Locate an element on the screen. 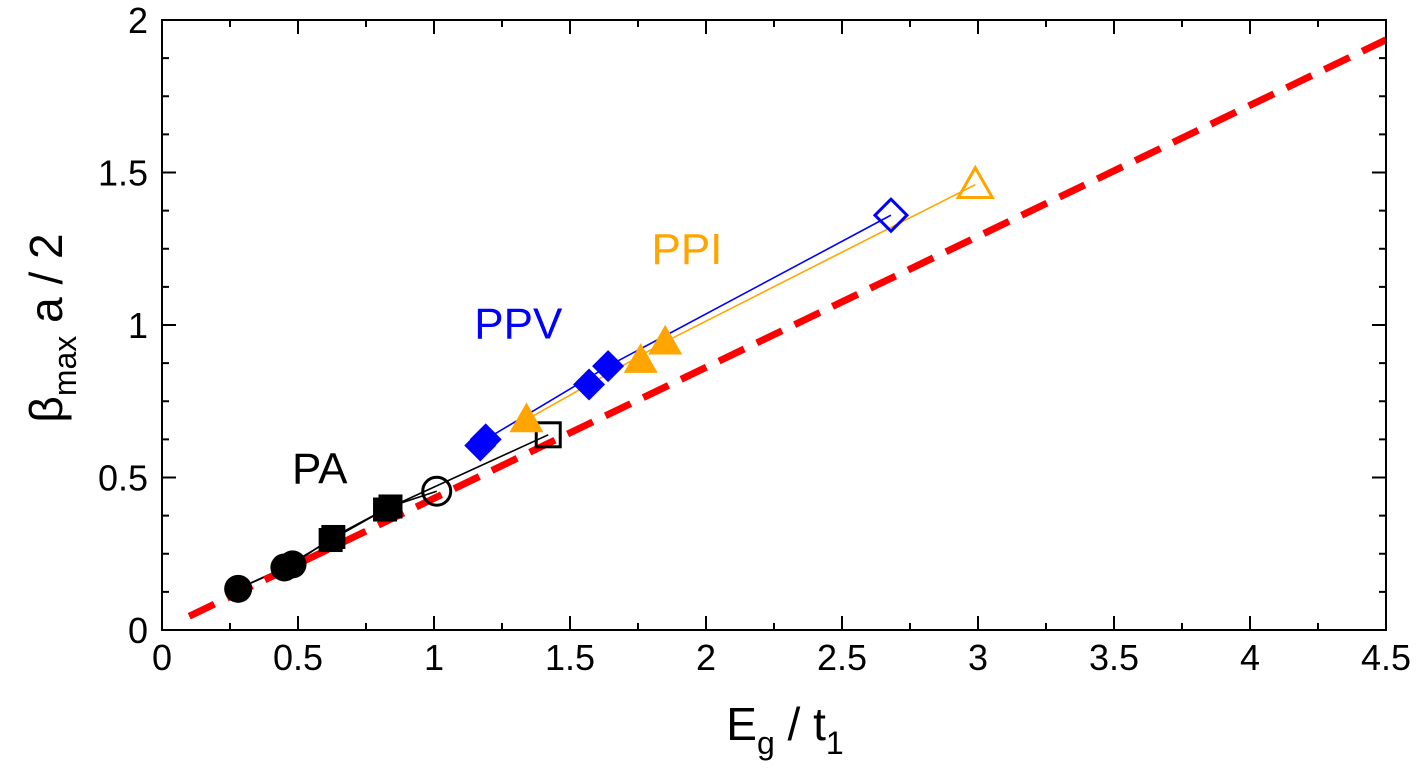 The image size is (1424, 772). x-tick-label: 2 is located at coordinates (706, 657).